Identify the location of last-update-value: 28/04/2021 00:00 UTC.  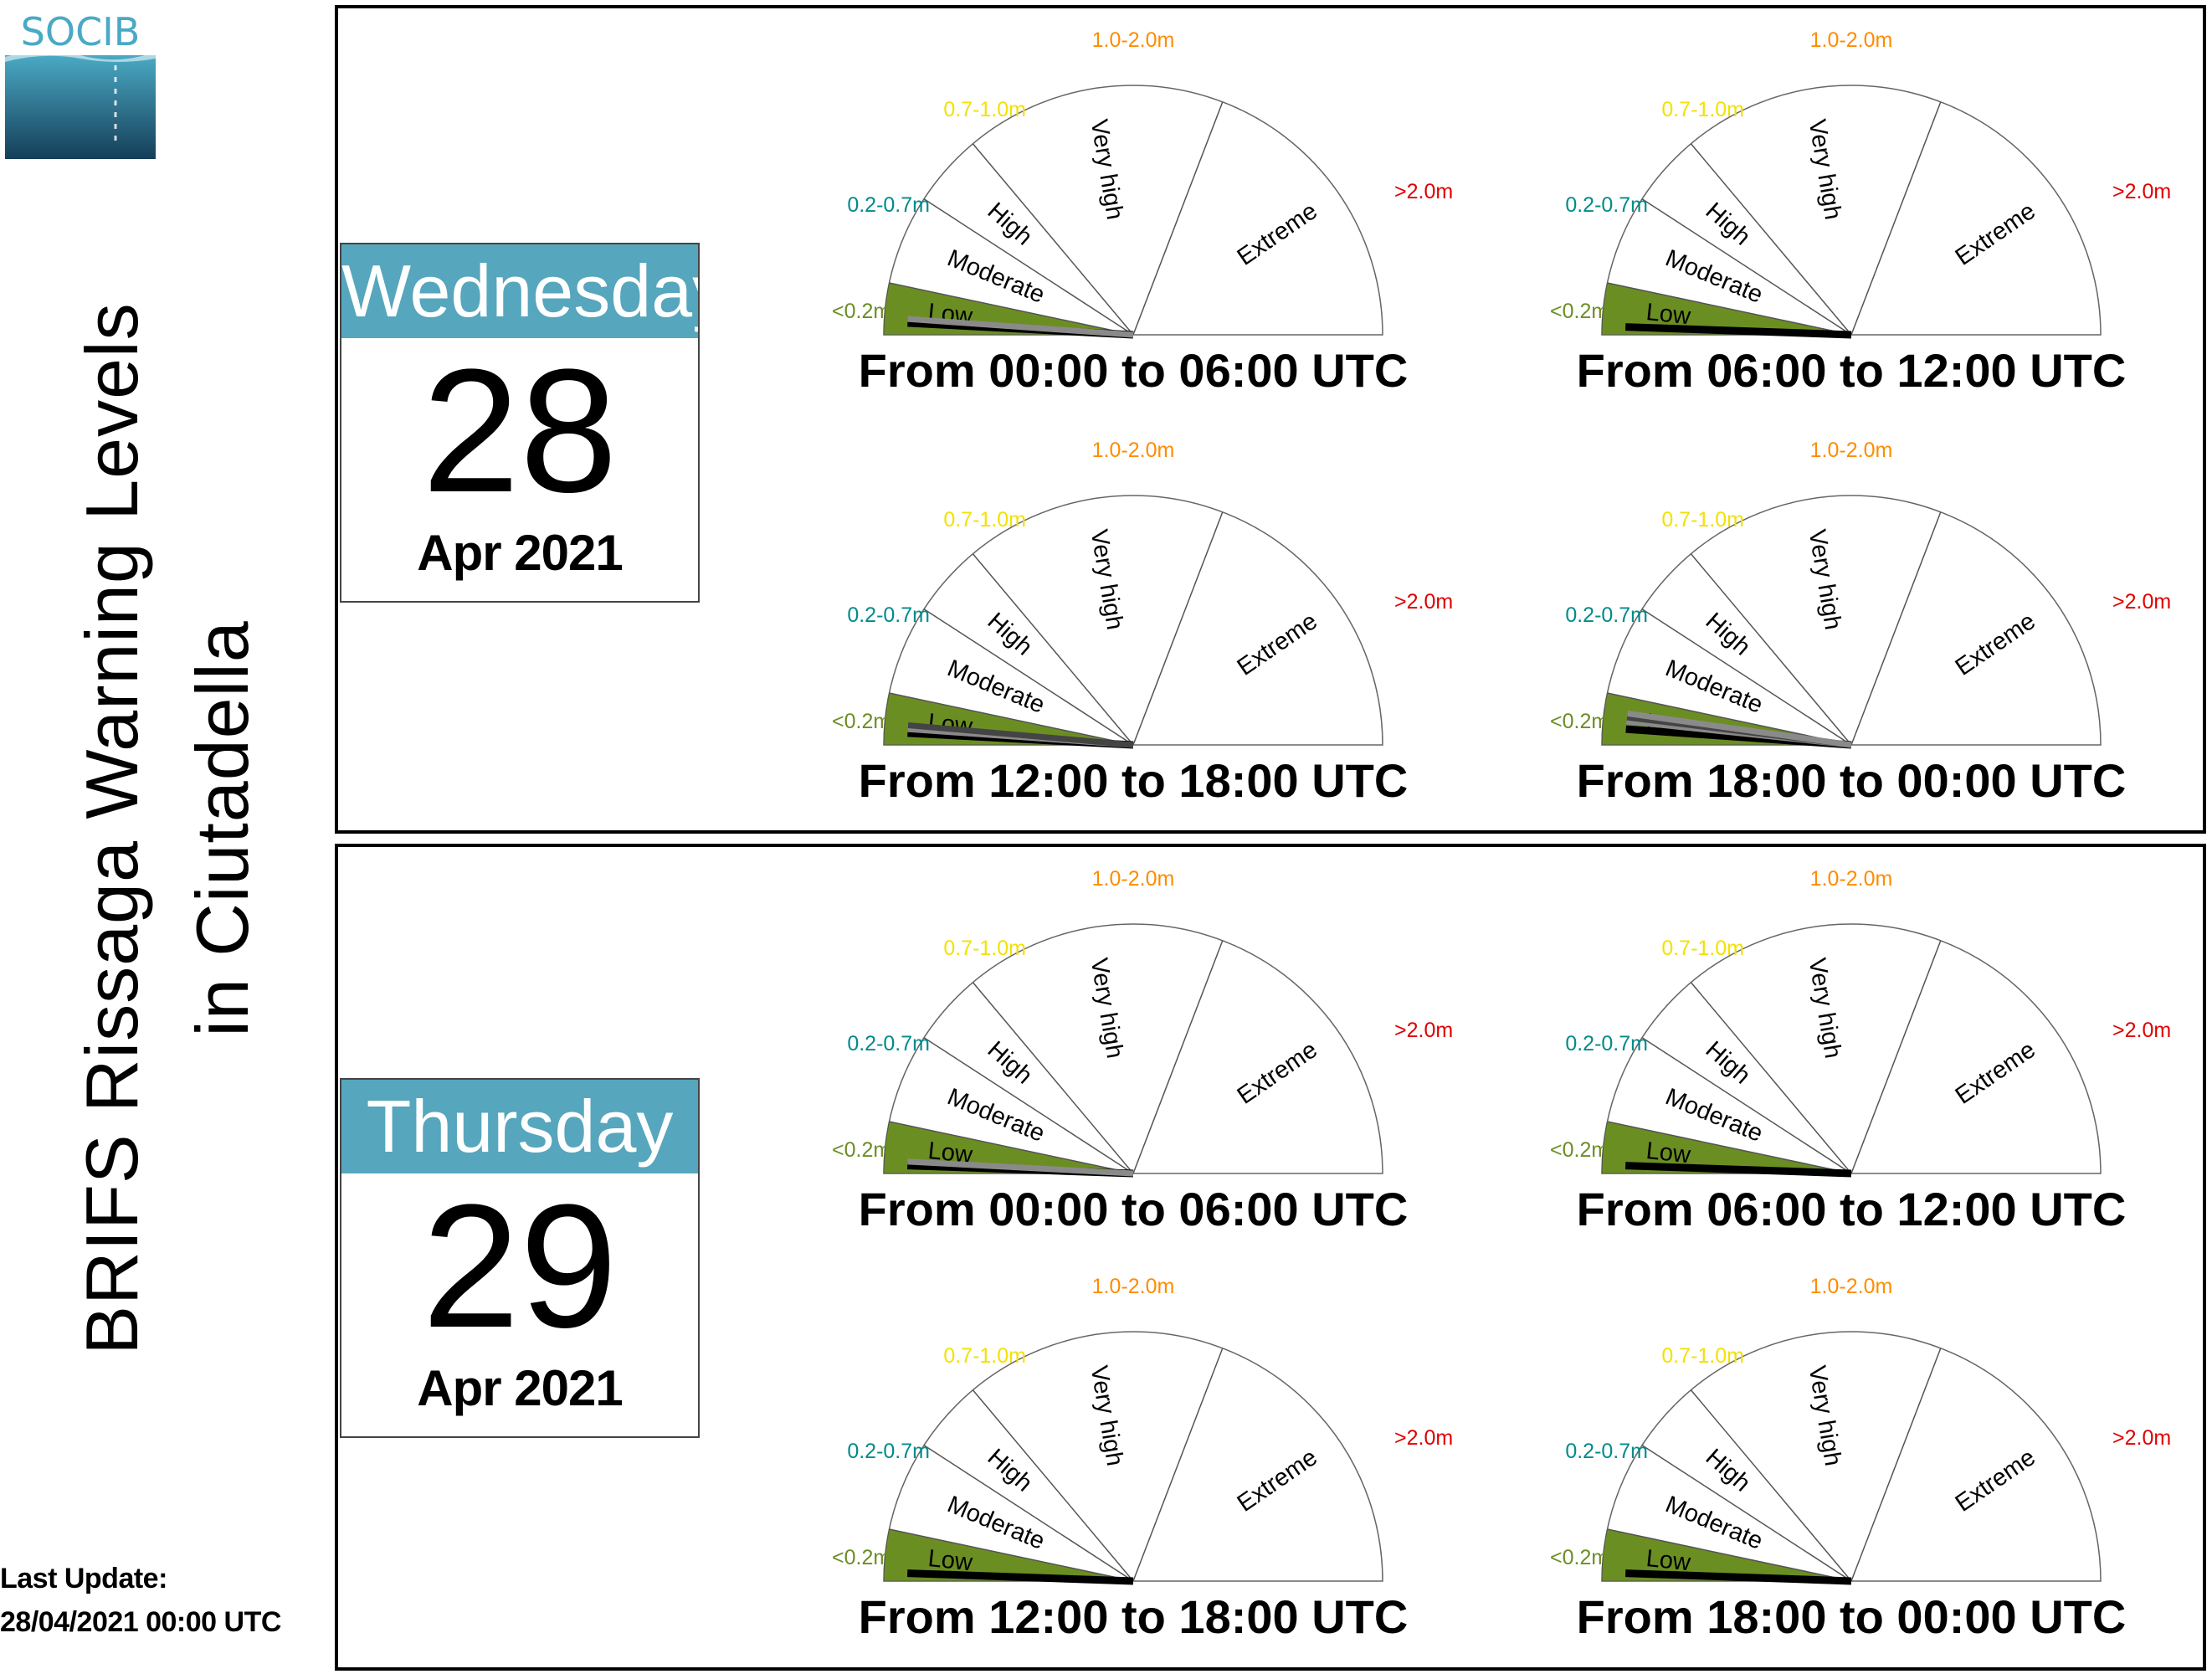
(140, 1622).